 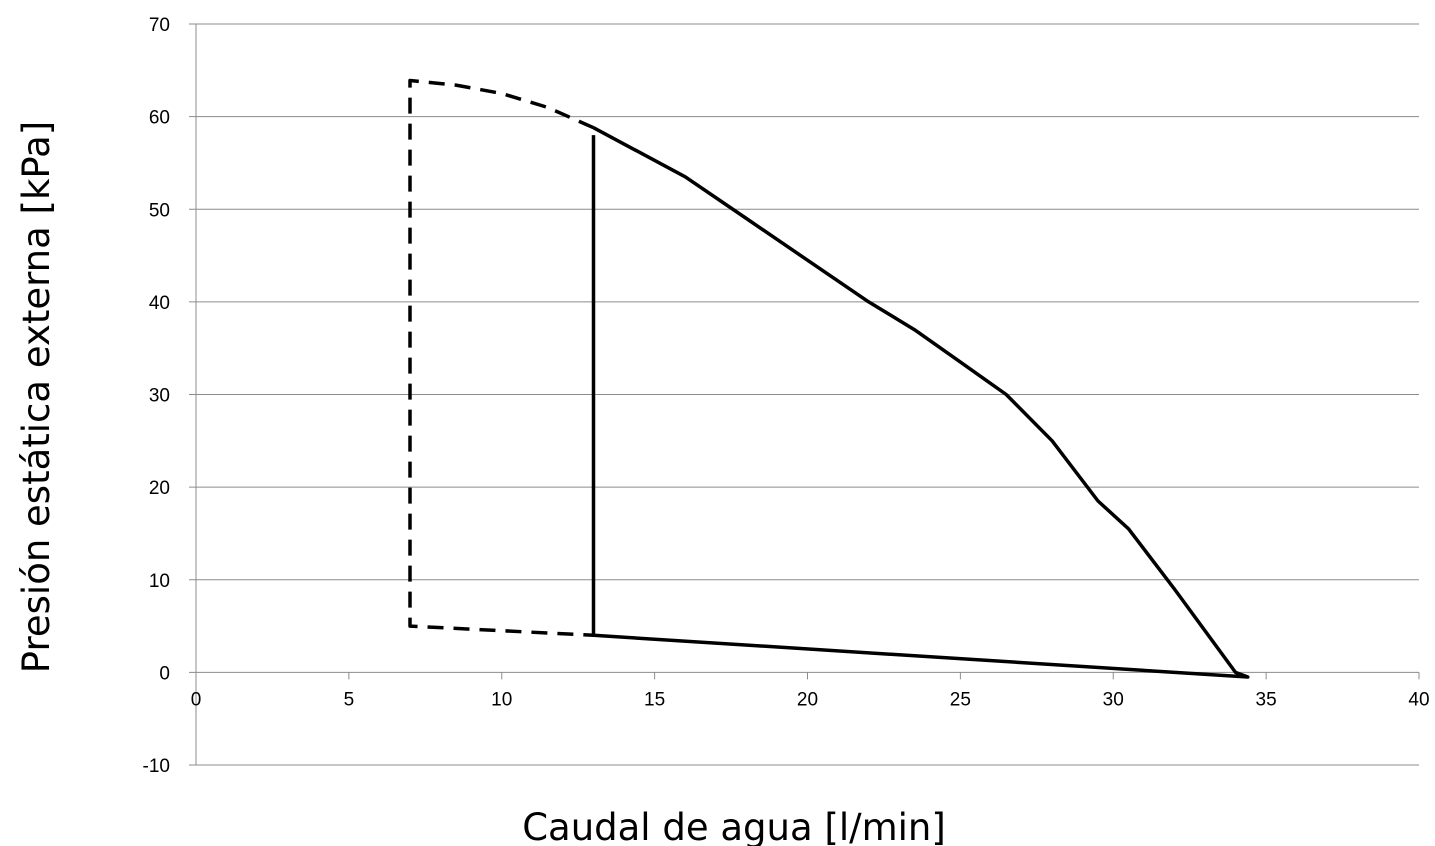 What do you see at coordinates (960, 699) in the screenshot?
I see `x-tick-label: 25` at bounding box center [960, 699].